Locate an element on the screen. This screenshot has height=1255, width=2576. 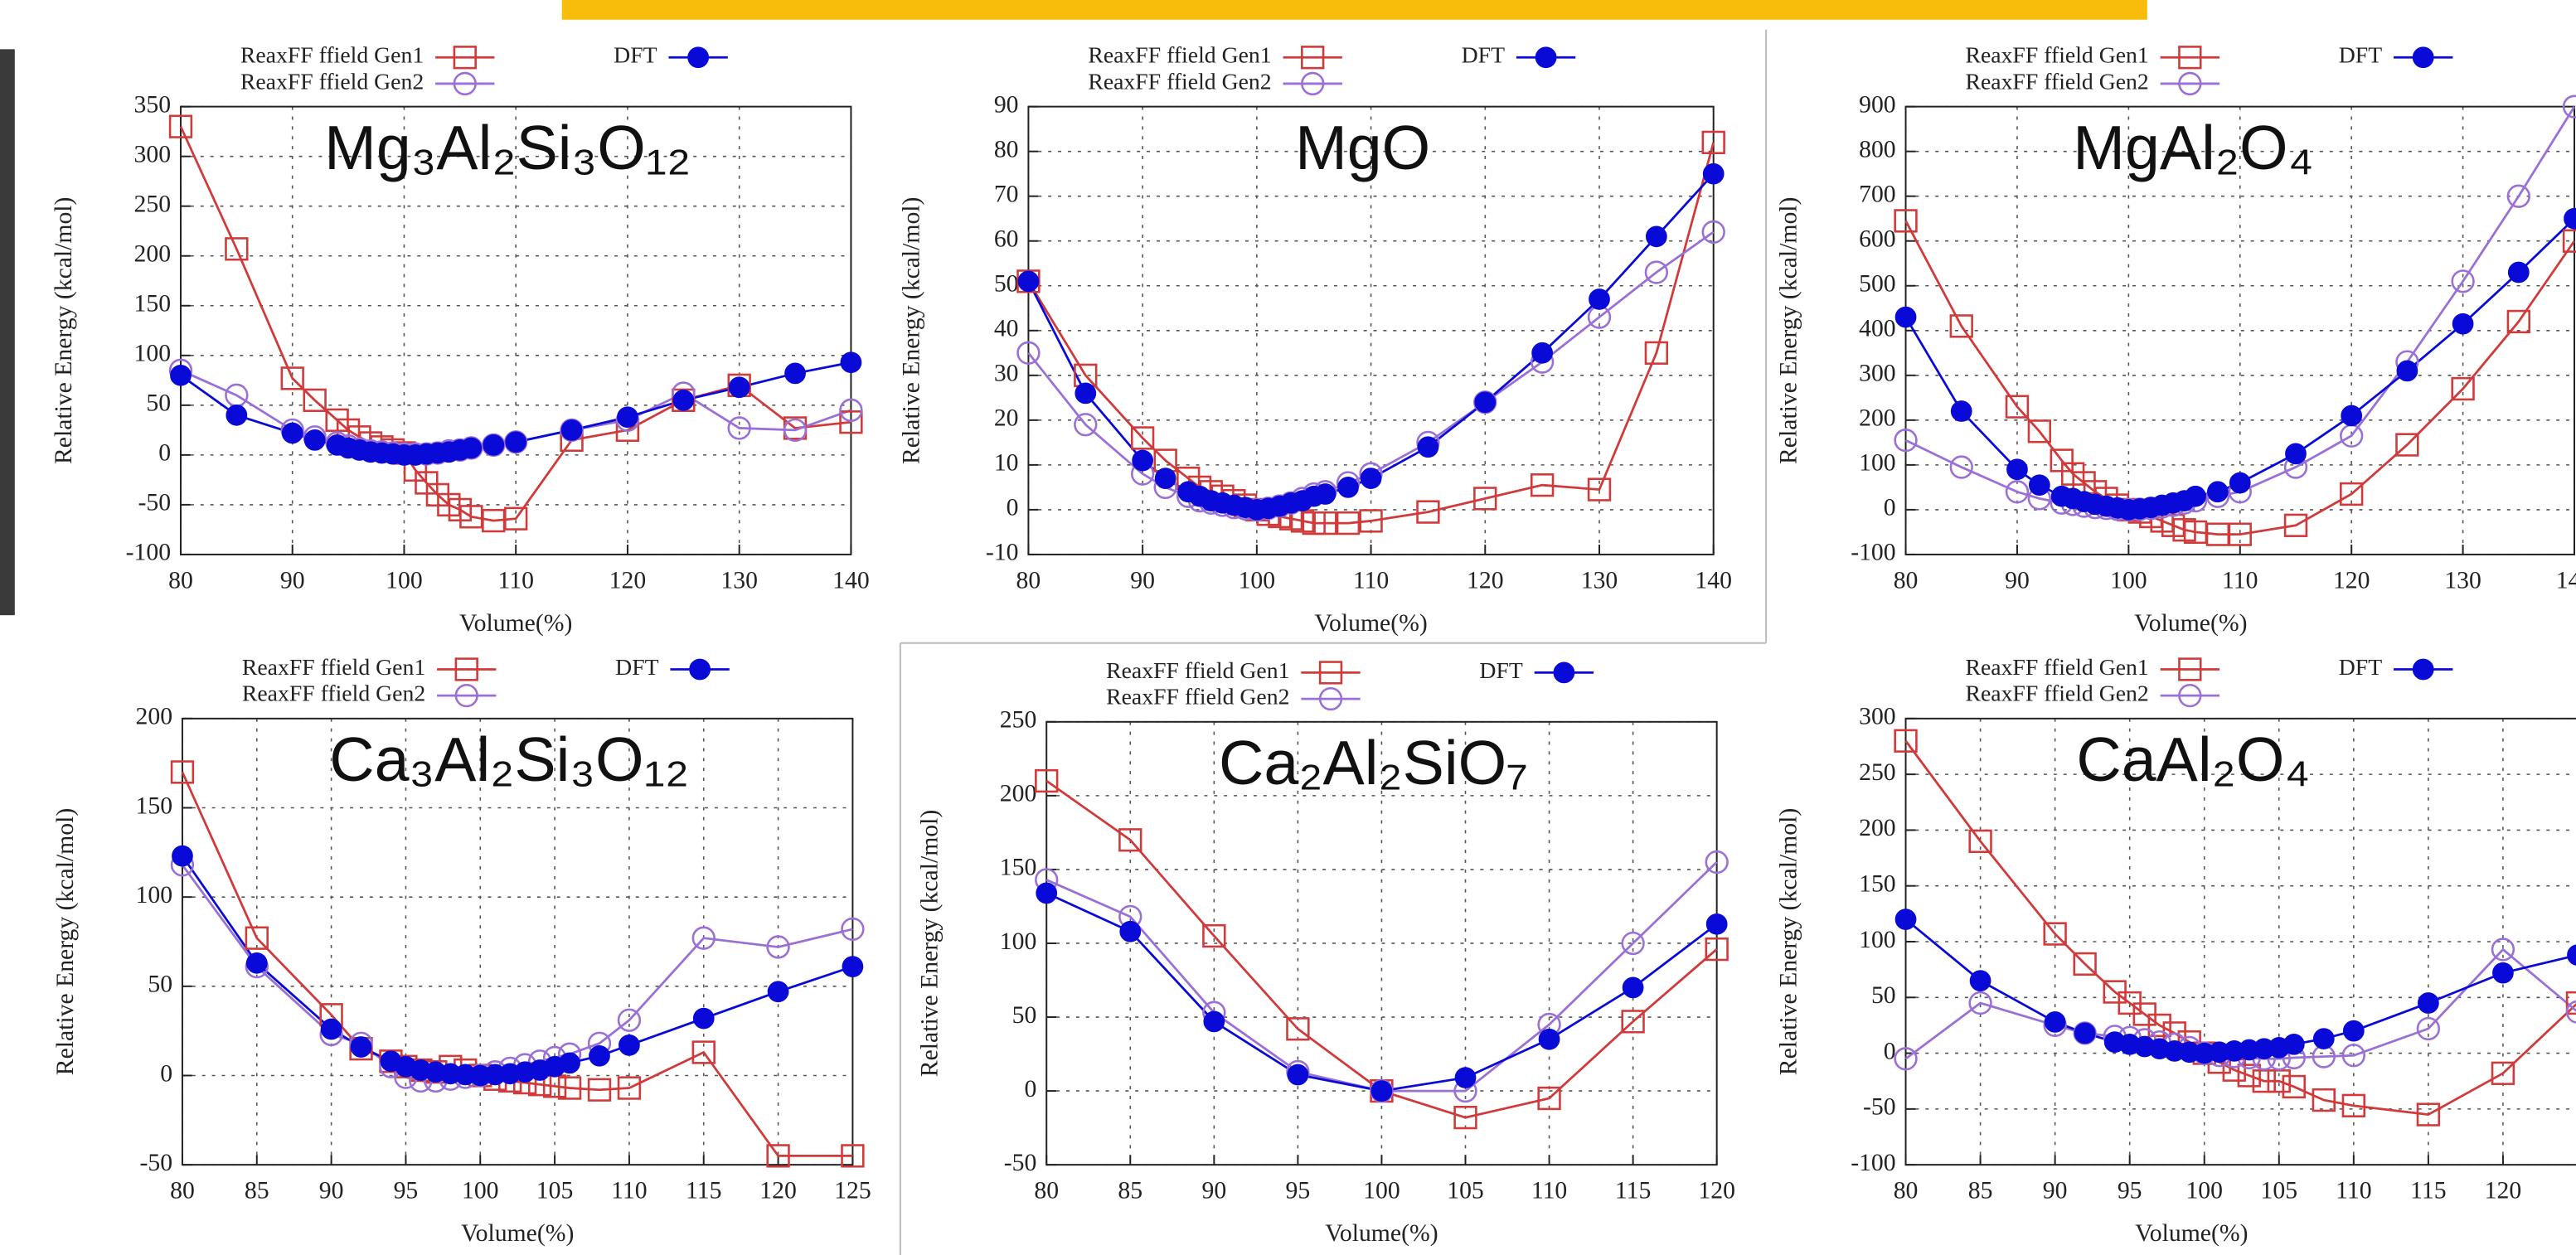
x-tick-label: 130 is located at coordinates (739, 580).